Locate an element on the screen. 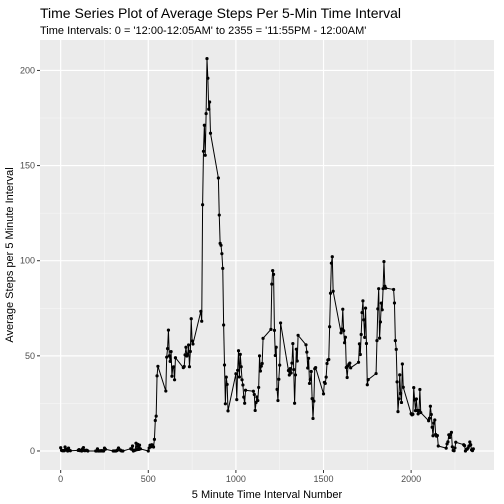 This screenshot has height=504, width=504. y-tick-label: 150 is located at coordinates (27, 166).